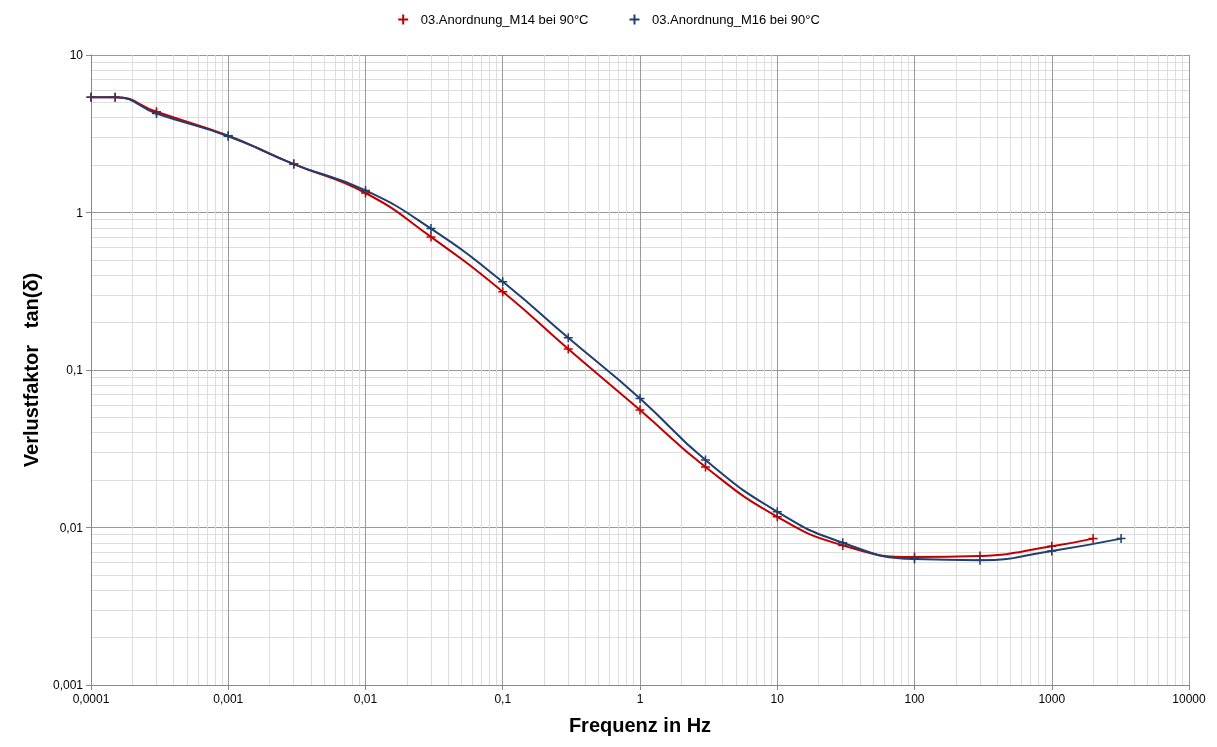 Image resolution: width=1217 pixels, height=747 pixels. What do you see at coordinates (80, 212) in the screenshot?
I see `y-tick-label: 1` at bounding box center [80, 212].